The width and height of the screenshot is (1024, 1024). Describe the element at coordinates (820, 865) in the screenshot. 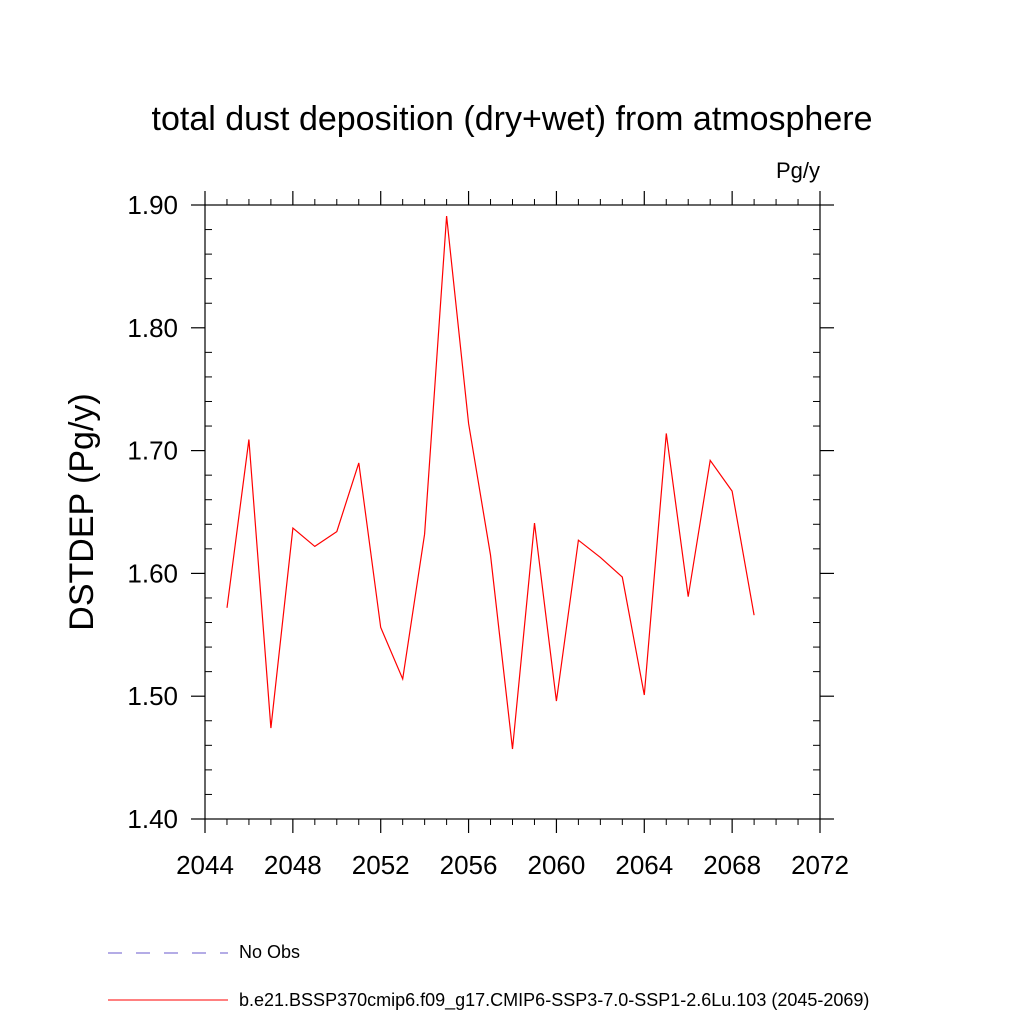

I see `x-tick-label: 2072` at that location.